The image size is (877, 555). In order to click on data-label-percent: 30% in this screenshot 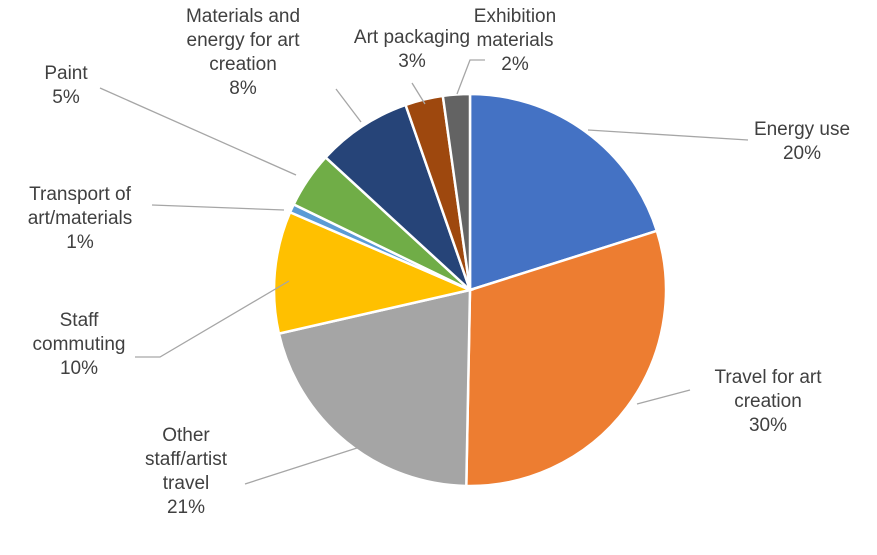, I will do `click(768, 425)`.